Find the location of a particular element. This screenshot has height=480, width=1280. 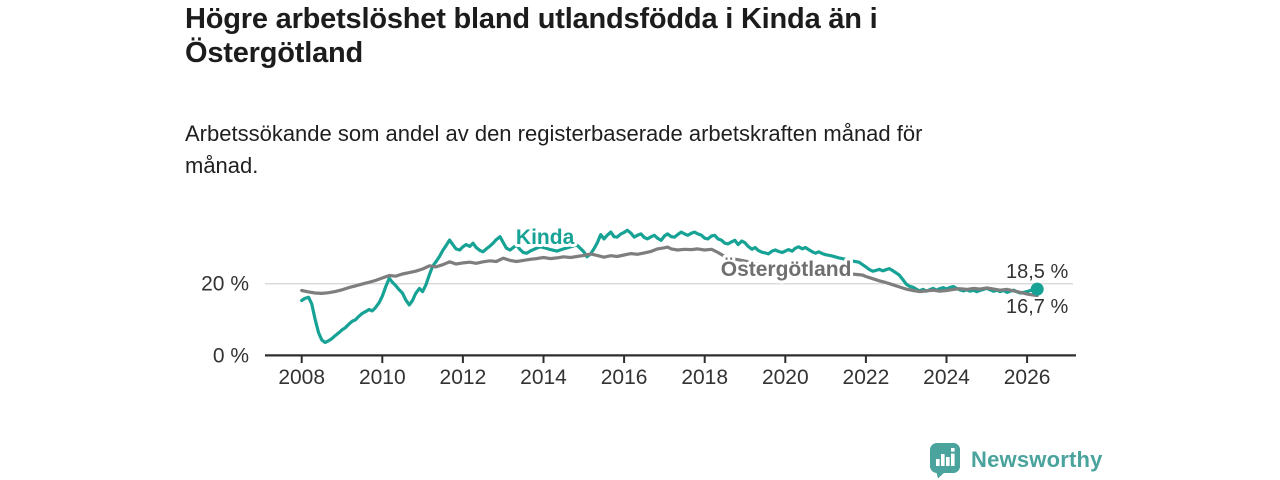

x-tick-label-2022: 2022 is located at coordinates (866, 377).